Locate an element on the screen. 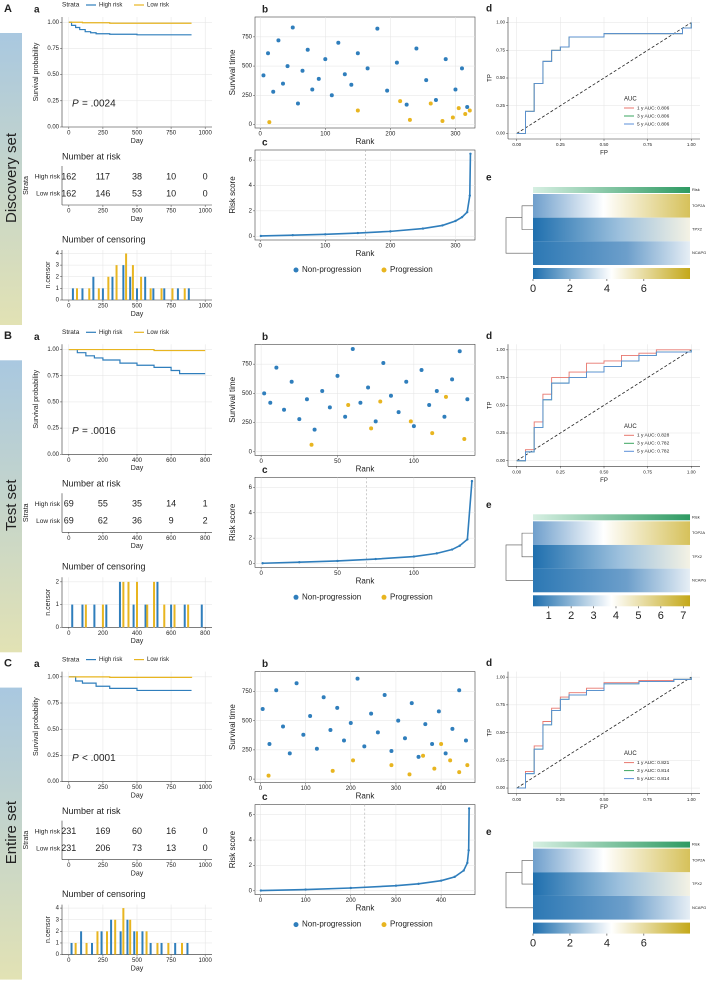 The height and width of the screenshot is (982, 709). legend-label: Low risk is located at coordinates (158, 660).